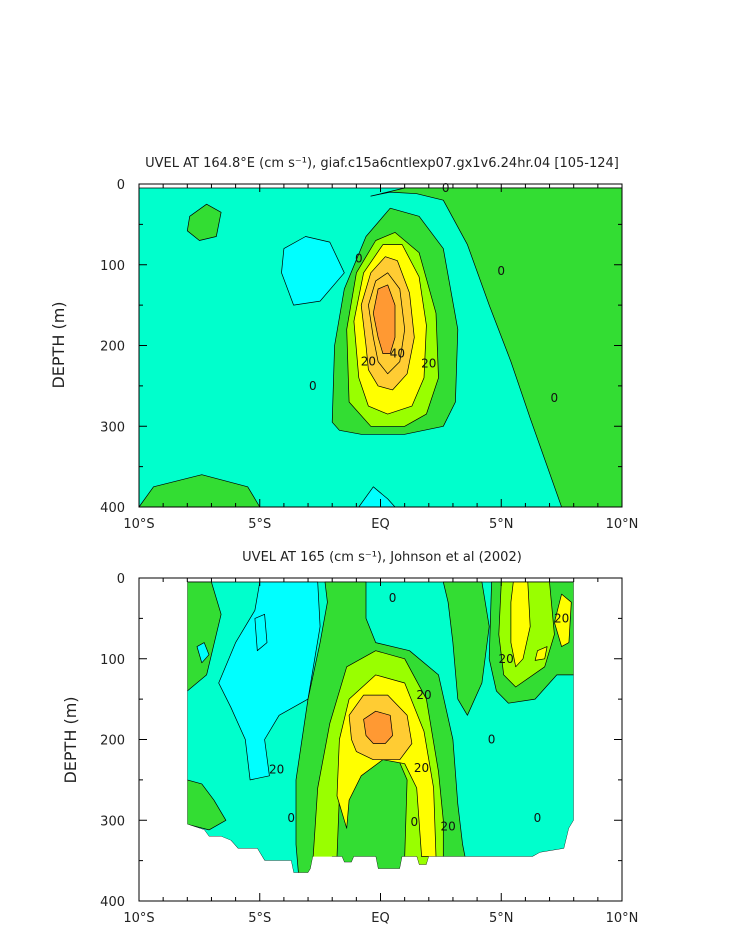  Describe the element at coordinates (397, 354) in the screenshot. I see `top-contour-label: 40` at that location.